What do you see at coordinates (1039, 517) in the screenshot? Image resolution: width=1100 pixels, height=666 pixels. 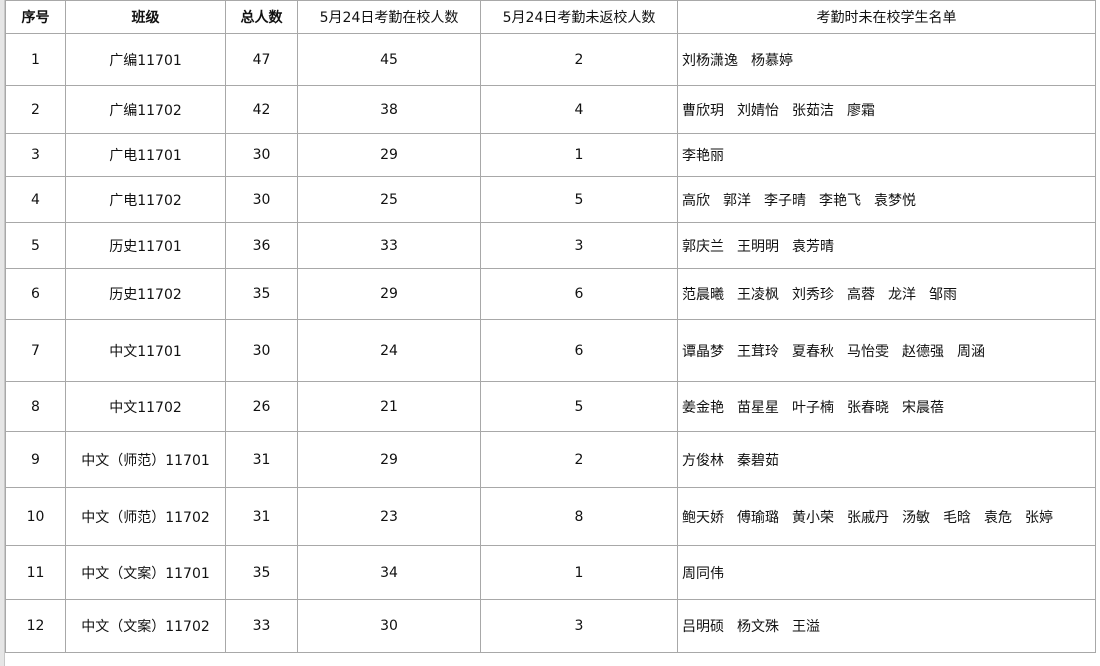 I see `student-name: 张婷` at bounding box center [1039, 517].